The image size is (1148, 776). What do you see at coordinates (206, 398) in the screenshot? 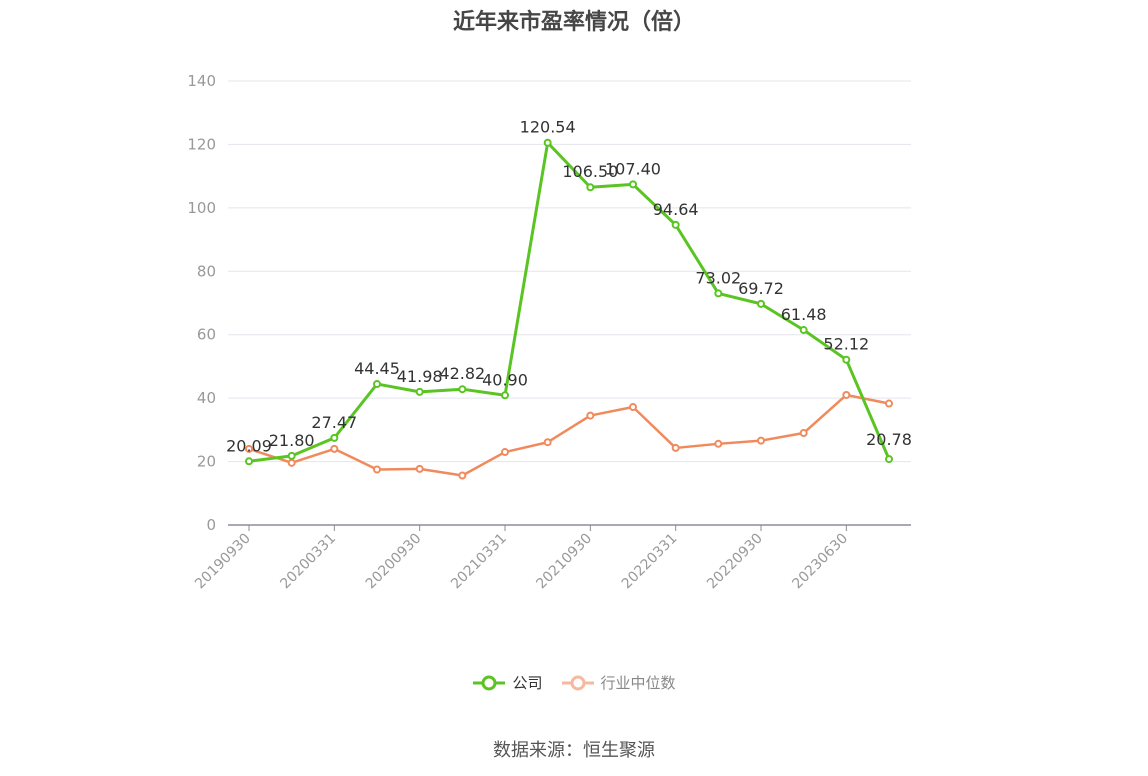
I see `y-tick-label: 40` at bounding box center [206, 398].